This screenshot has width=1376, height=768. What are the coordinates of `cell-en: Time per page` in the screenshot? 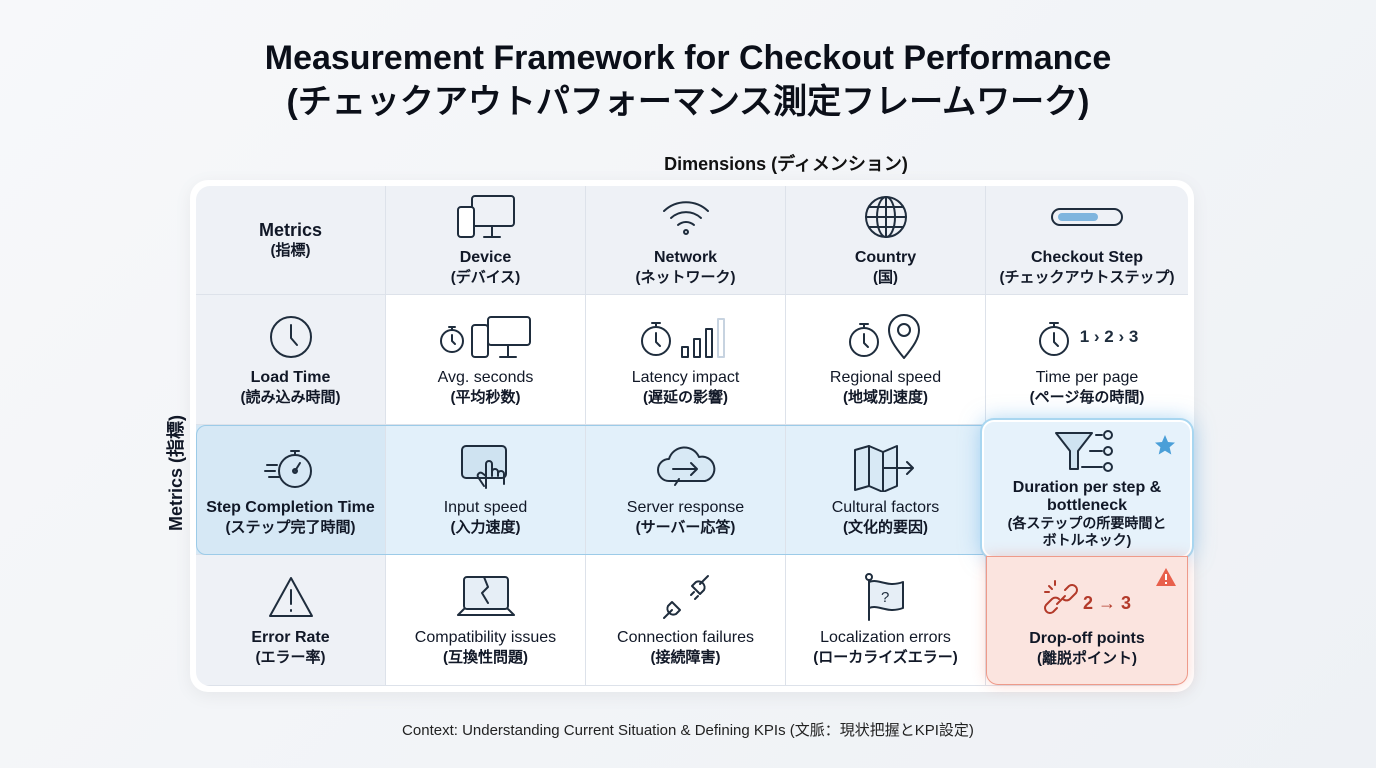 It's located at (1087, 377).